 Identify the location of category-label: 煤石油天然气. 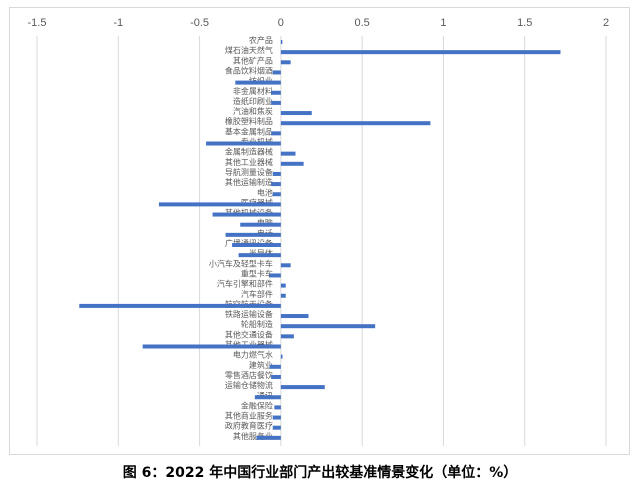
(249, 50).